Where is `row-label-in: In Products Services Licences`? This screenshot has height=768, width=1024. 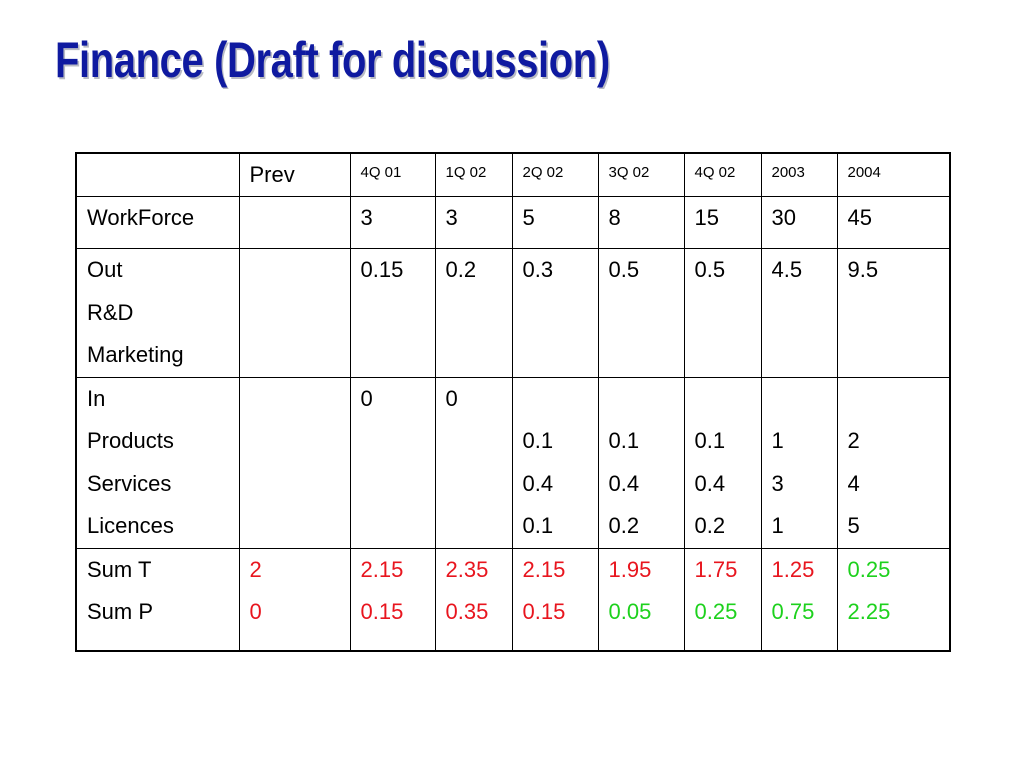
row-label-in: In Products Services Licences is located at coordinates (157, 462).